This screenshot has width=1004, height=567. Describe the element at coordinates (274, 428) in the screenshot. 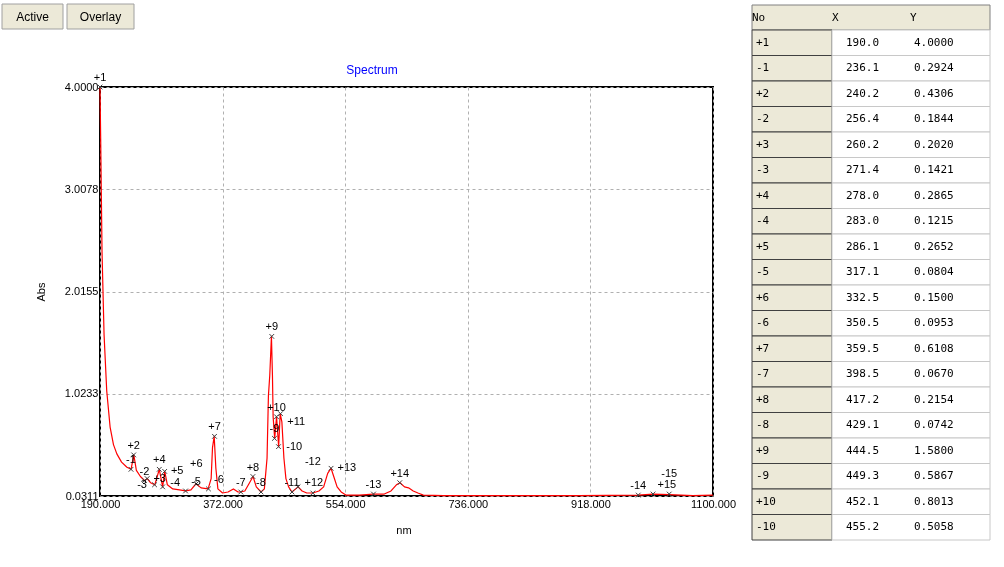

I see `annotation: -9` at that location.